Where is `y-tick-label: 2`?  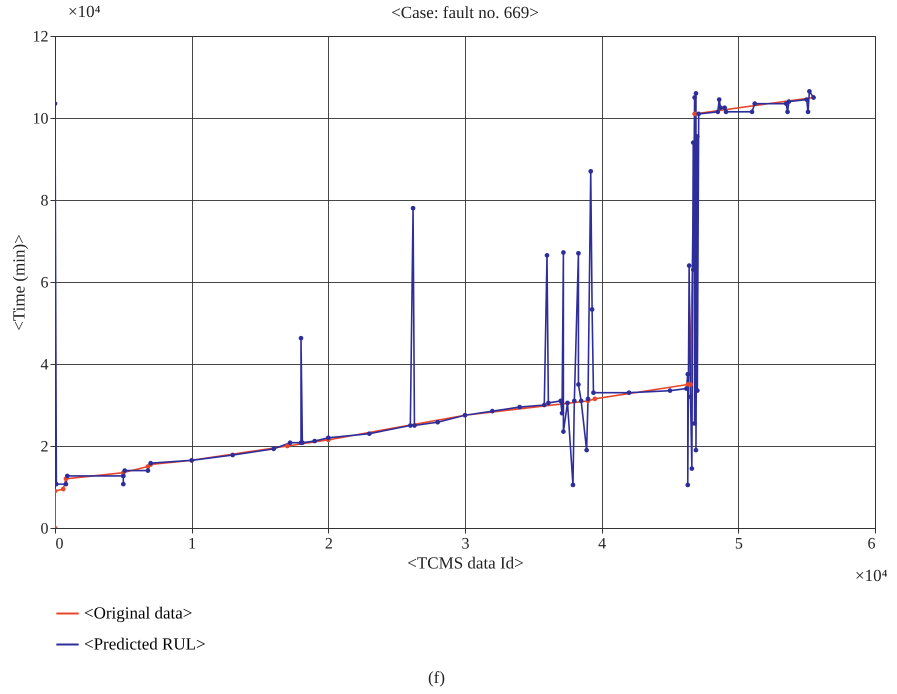
y-tick-label: 2 is located at coordinates (44, 447).